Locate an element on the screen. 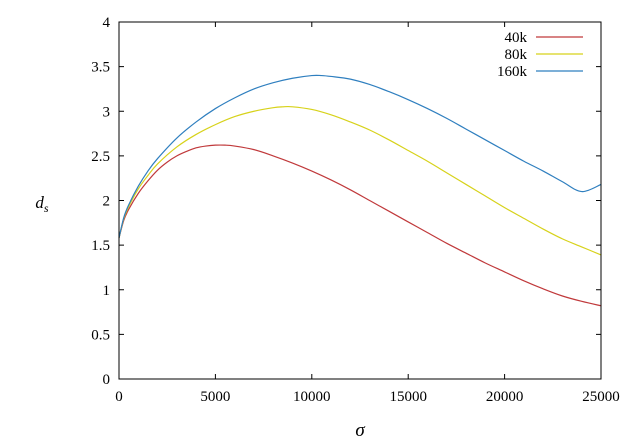  y-tick-label: 3 is located at coordinates (107, 112).